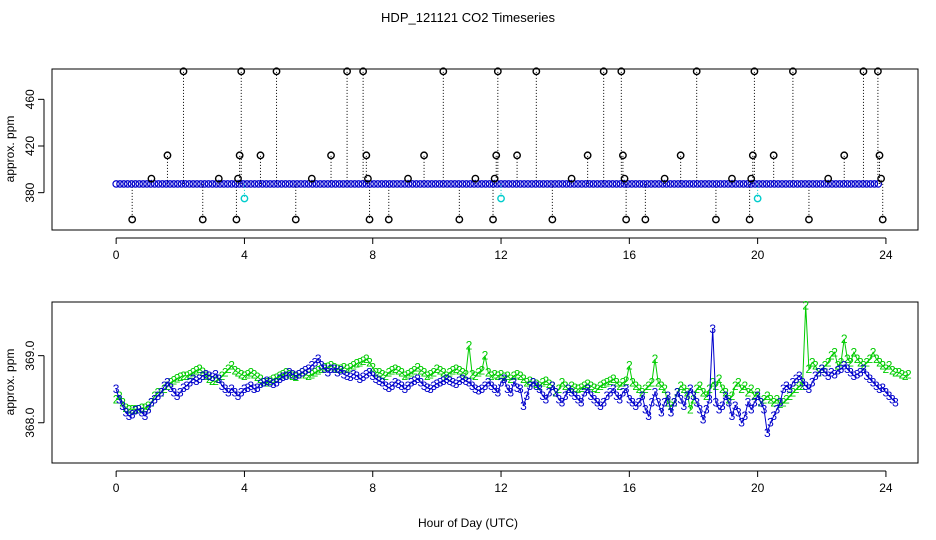 The width and height of the screenshot is (936, 540). I want to click on bottom-x-tick-label: 8, so click(372, 488).